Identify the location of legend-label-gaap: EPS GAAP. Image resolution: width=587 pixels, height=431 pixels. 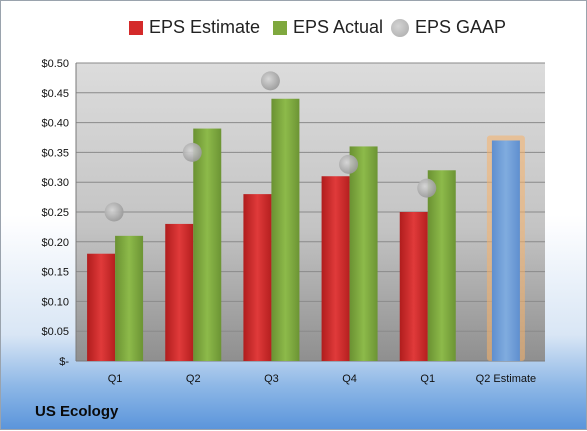
(461, 27).